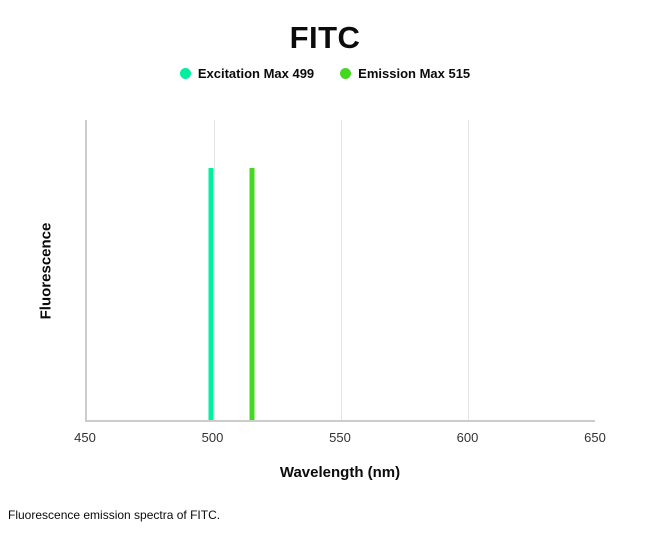 Image resolution: width=650 pixels, height=533 pixels. What do you see at coordinates (256, 73) in the screenshot?
I see `excitation-legend-label: Excitation Max 499` at bounding box center [256, 73].